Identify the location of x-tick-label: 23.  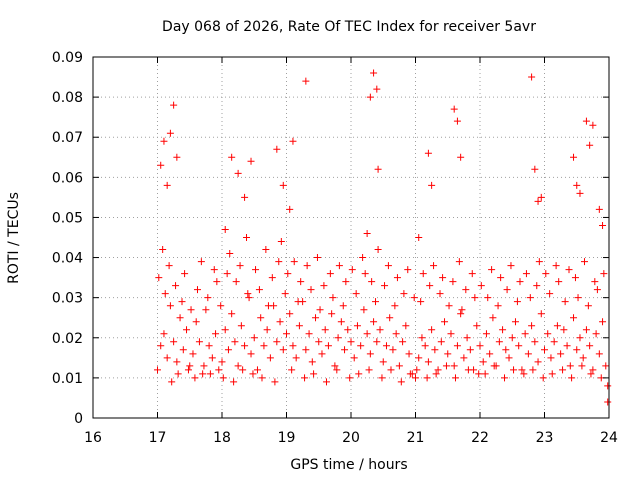
(545, 438).